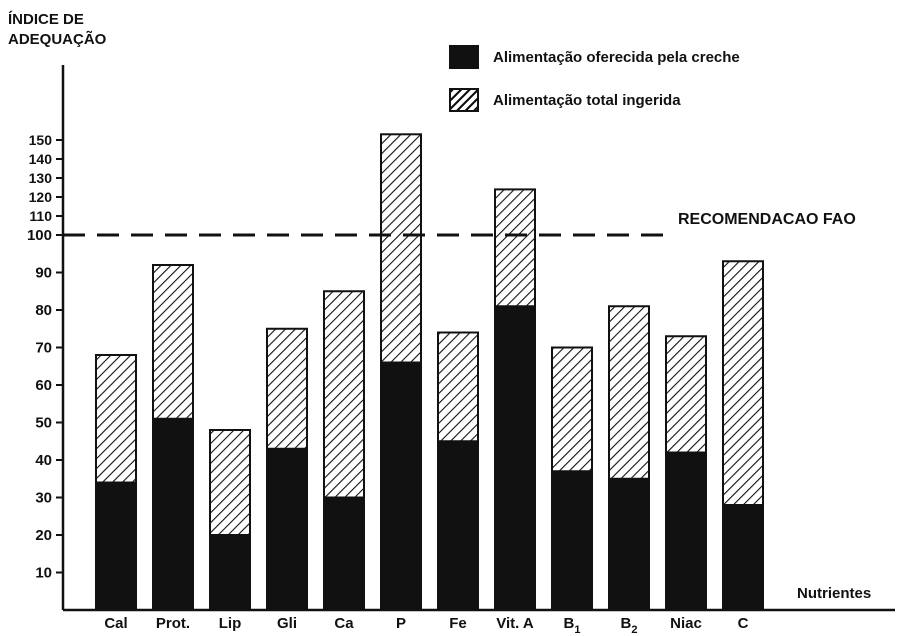 Image resolution: width=904 pixels, height=636 pixels. What do you see at coordinates (616, 57) in the screenshot?
I see `legend-label-creche: Alimentação oferecida pela creche` at bounding box center [616, 57].